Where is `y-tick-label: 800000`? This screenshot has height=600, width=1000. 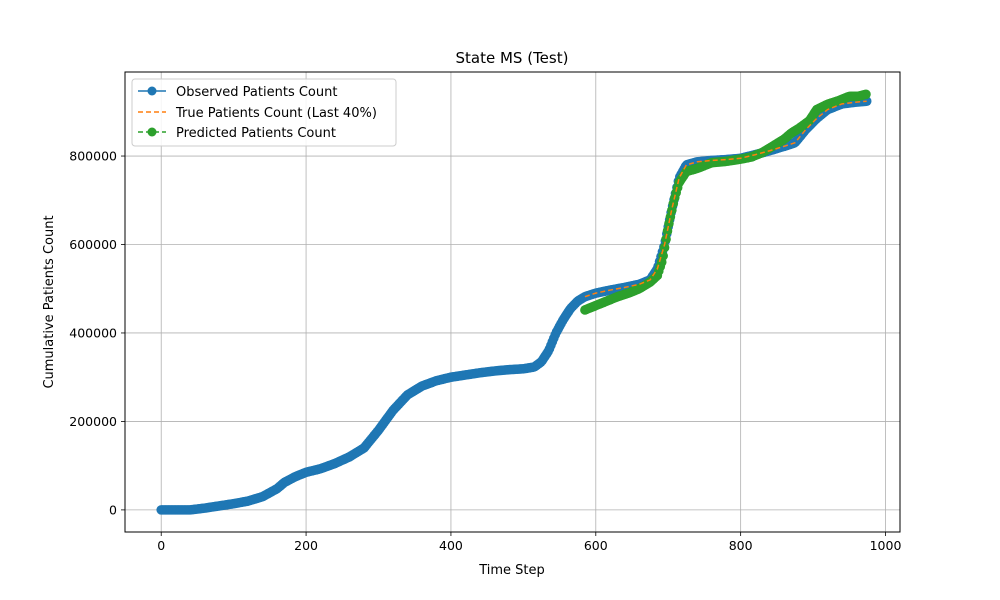
y-tick-label: 800000 is located at coordinates (93, 156).